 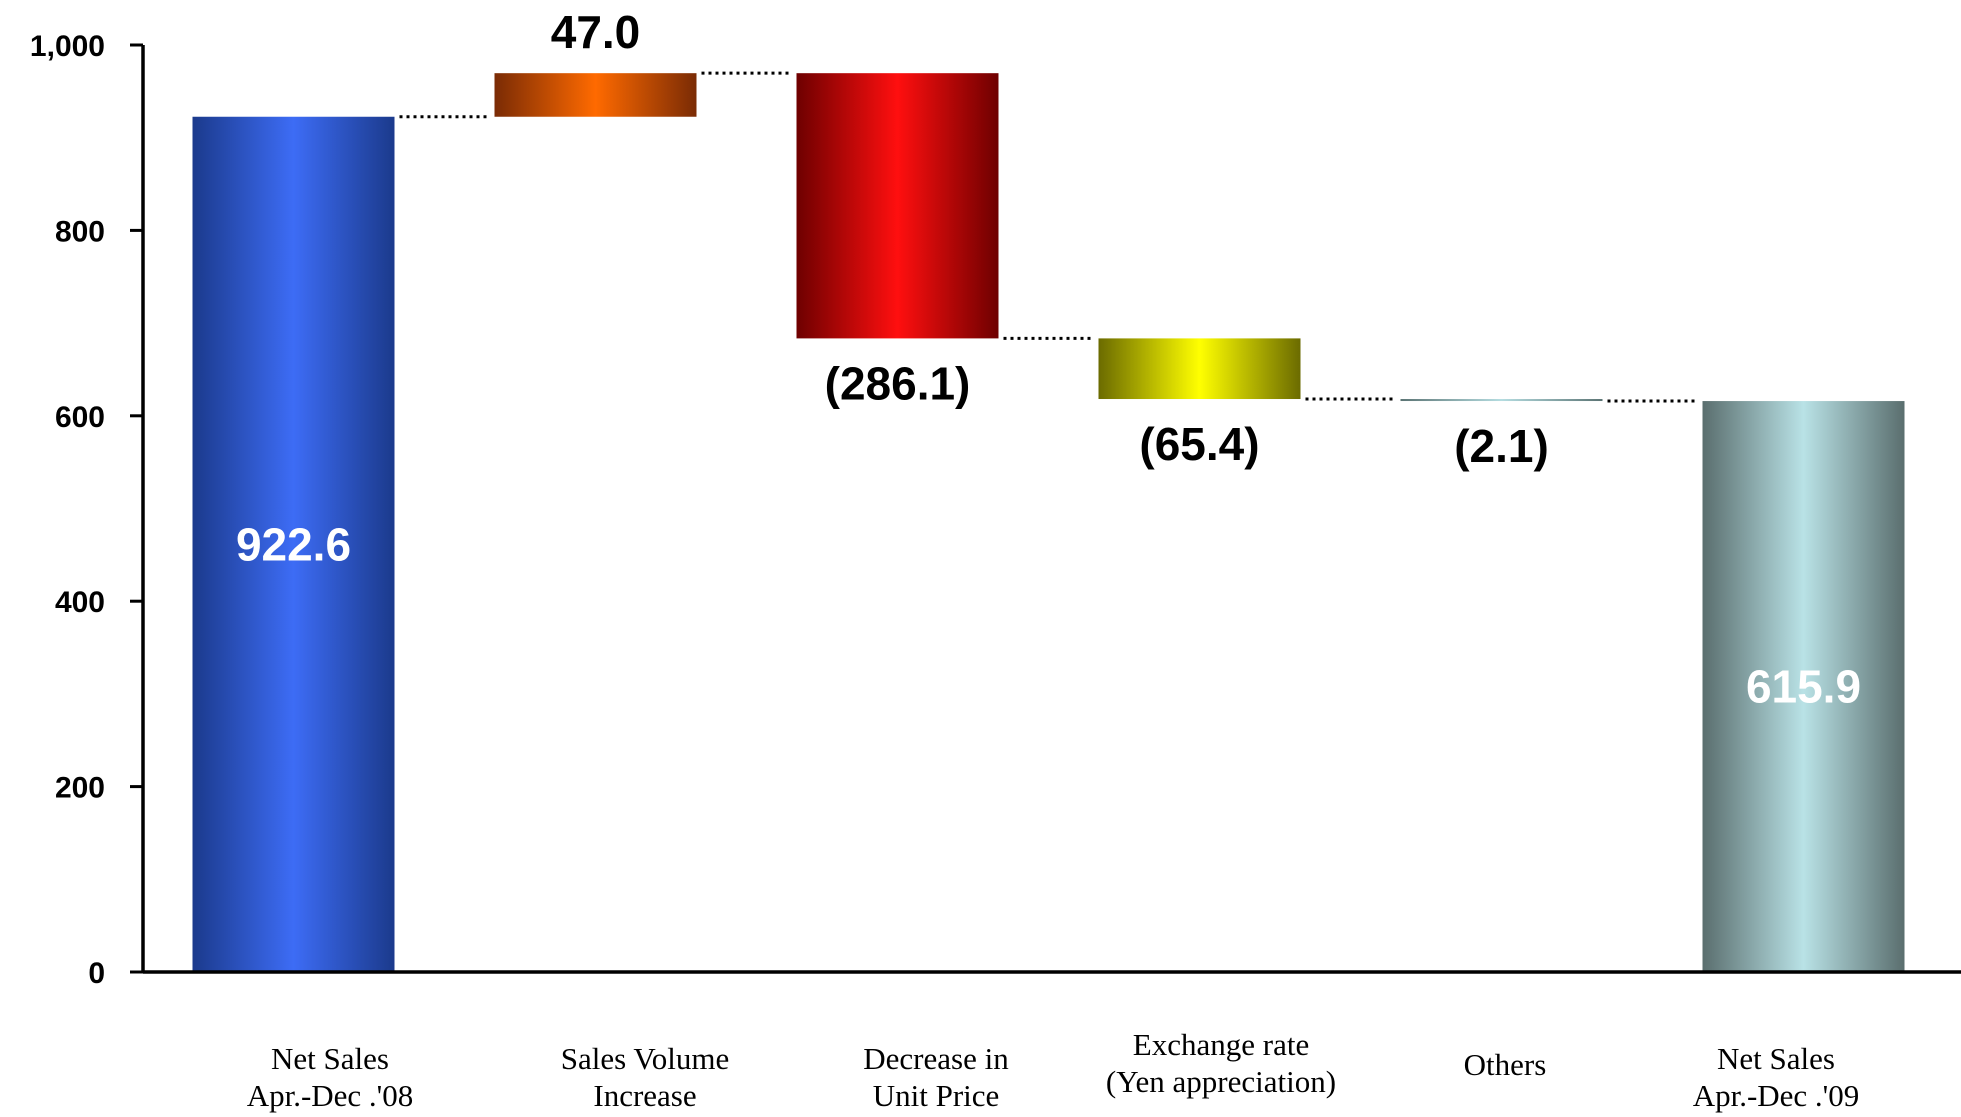 What do you see at coordinates (80, 602) in the screenshot?
I see `y-tick-label-2: 400` at bounding box center [80, 602].